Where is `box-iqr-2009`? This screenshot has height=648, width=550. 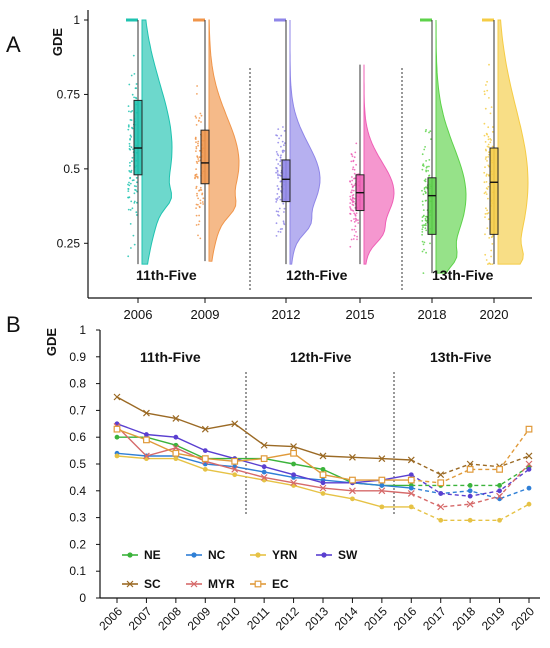 box-iqr-2009 is located at coordinates (205, 157).